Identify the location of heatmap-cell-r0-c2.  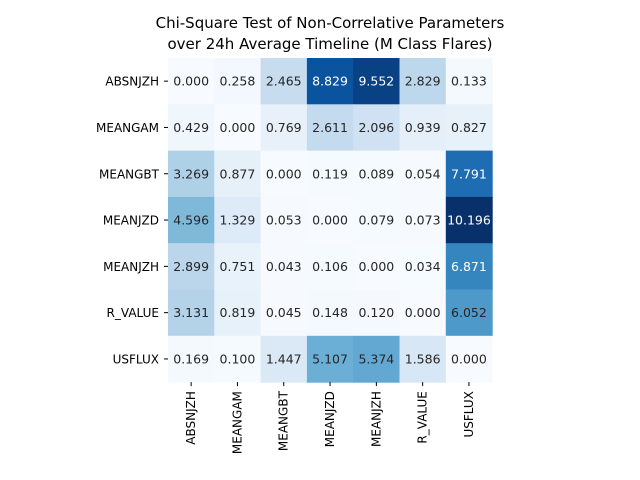
(284, 81).